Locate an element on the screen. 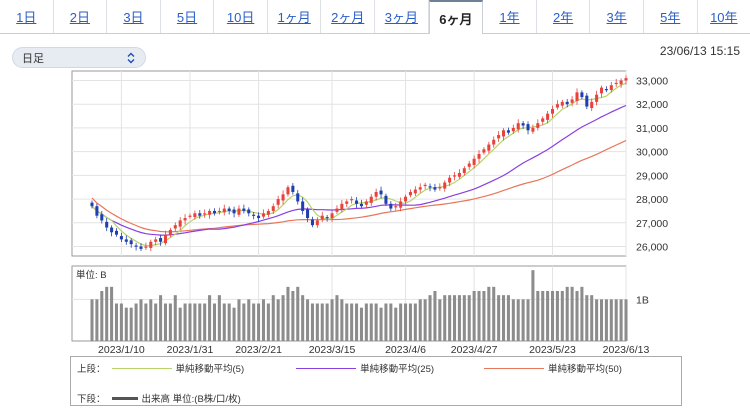  price-tick-label: 32,000 is located at coordinates (652, 105).